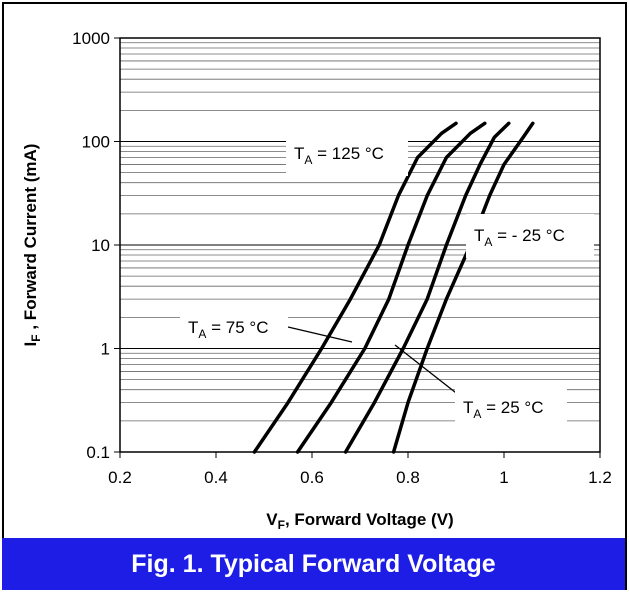 This screenshot has width=629, height=592. What do you see at coordinates (519, 237) in the screenshot?
I see `annotation-label: TA = - 25 °C` at bounding box center [519, 237].